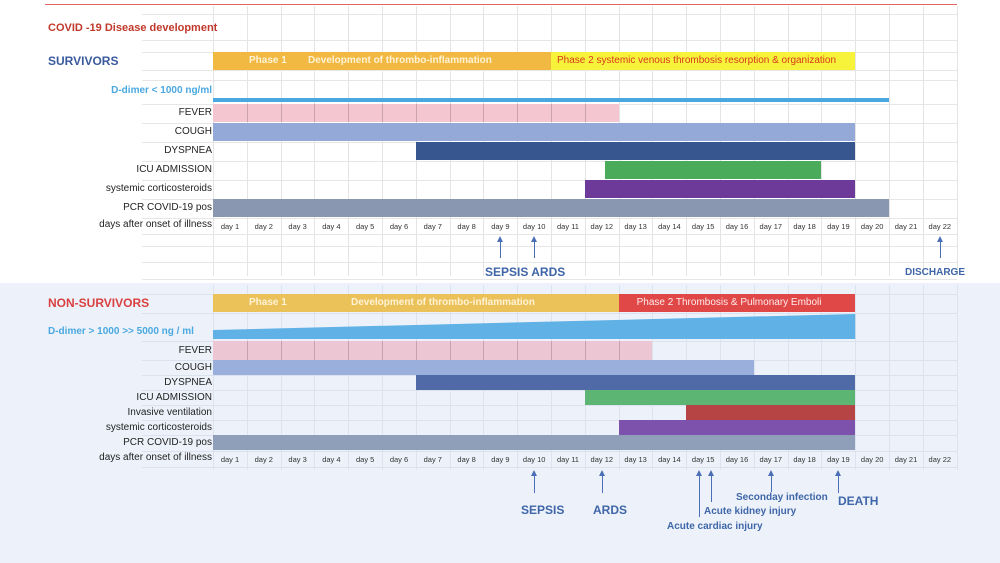 This screenshot has width=1000, height=563. I want to click on non-survivors-bar-ventilation, so click(771, 412).